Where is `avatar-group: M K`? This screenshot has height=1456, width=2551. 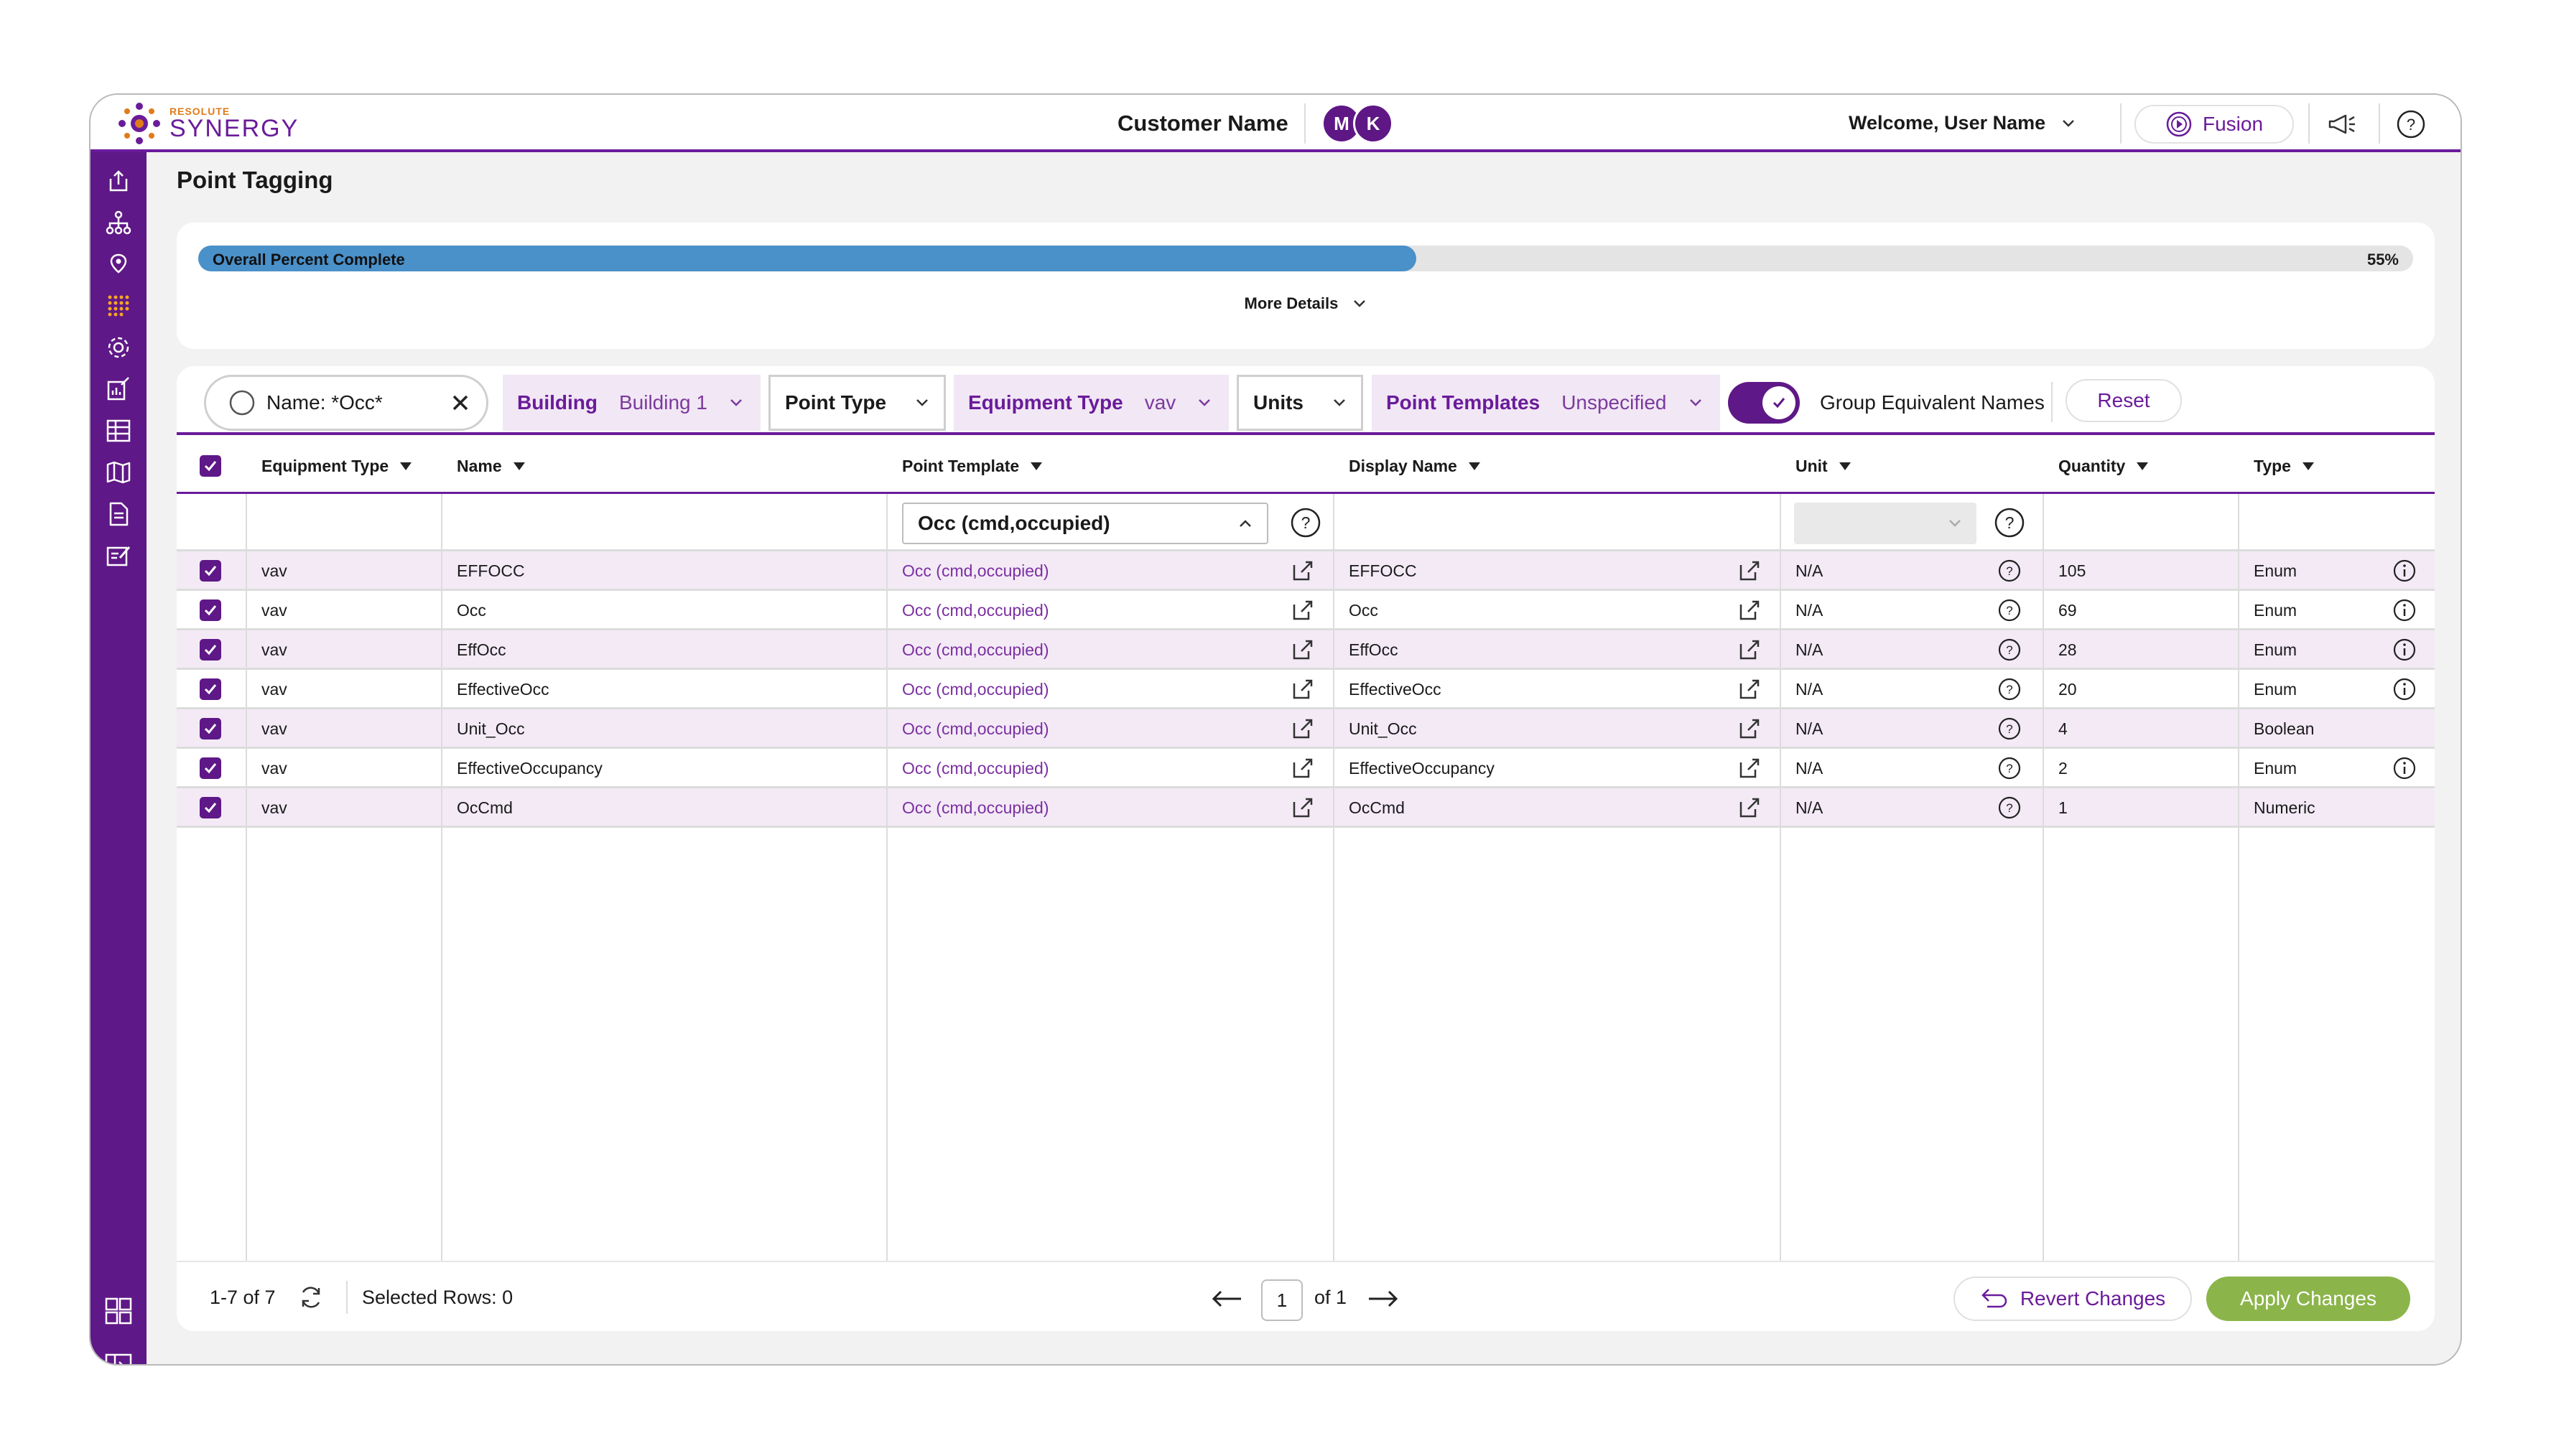 avatar-group: M K is located at coordinates (1357, 123).